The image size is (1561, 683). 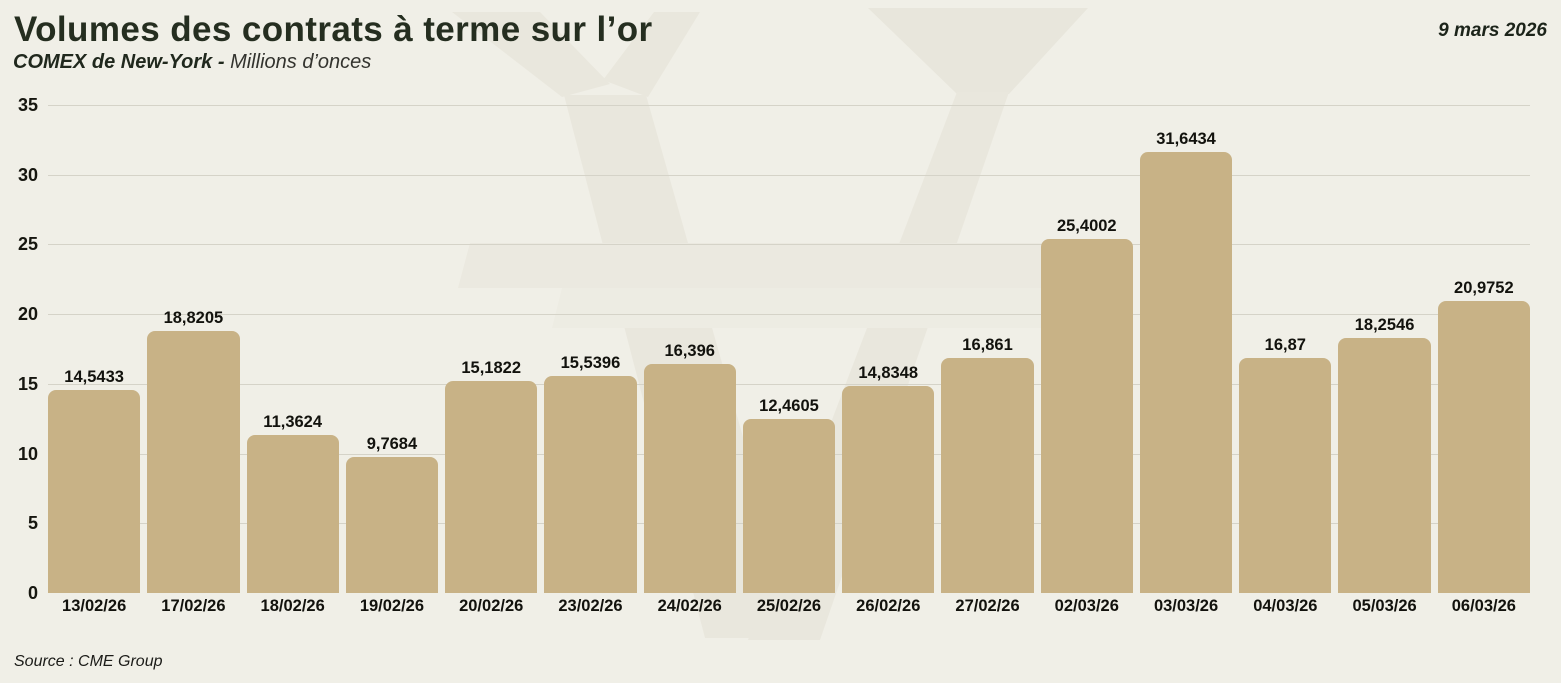 I want to click on source-credit: Source : CME Group, so click(x=88, y=661).